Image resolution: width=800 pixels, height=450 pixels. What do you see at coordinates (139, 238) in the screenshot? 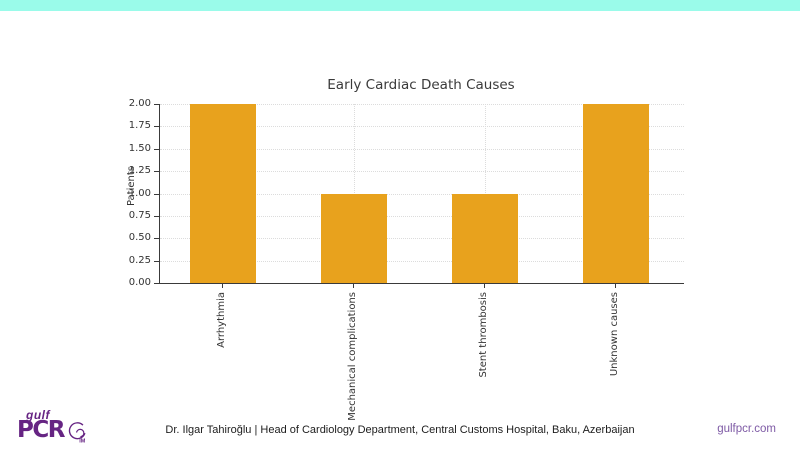
I see `y-tick-label: 0.50` at bounding box center [139, 238].